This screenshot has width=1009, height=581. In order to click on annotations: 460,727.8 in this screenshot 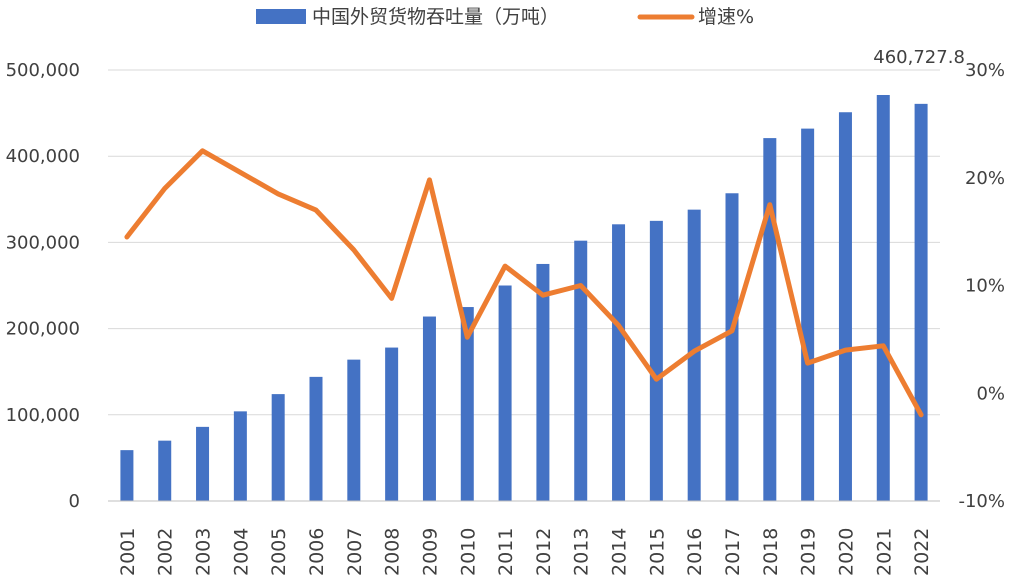, I will do `click(919, 57)`.